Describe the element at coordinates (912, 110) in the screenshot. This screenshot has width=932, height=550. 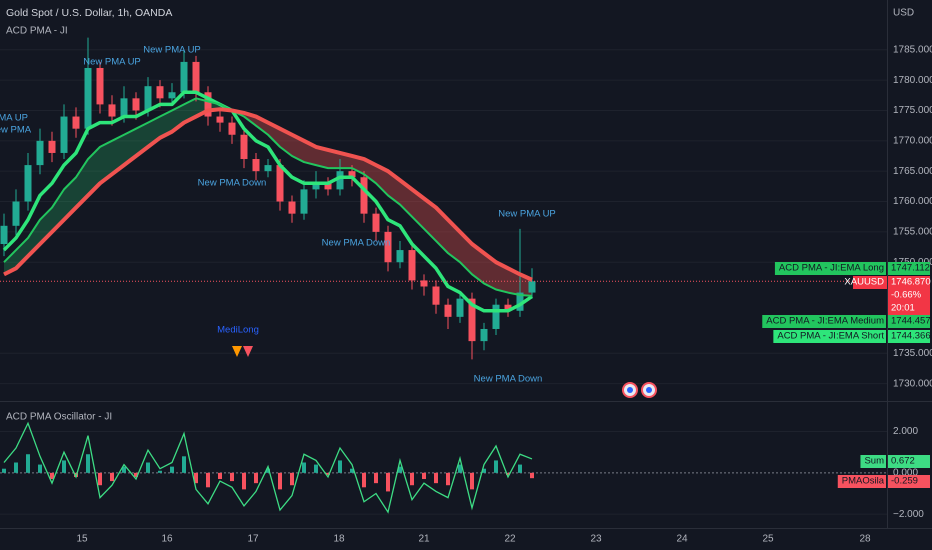
I see `y-tick-label: 1775.000` at that location.